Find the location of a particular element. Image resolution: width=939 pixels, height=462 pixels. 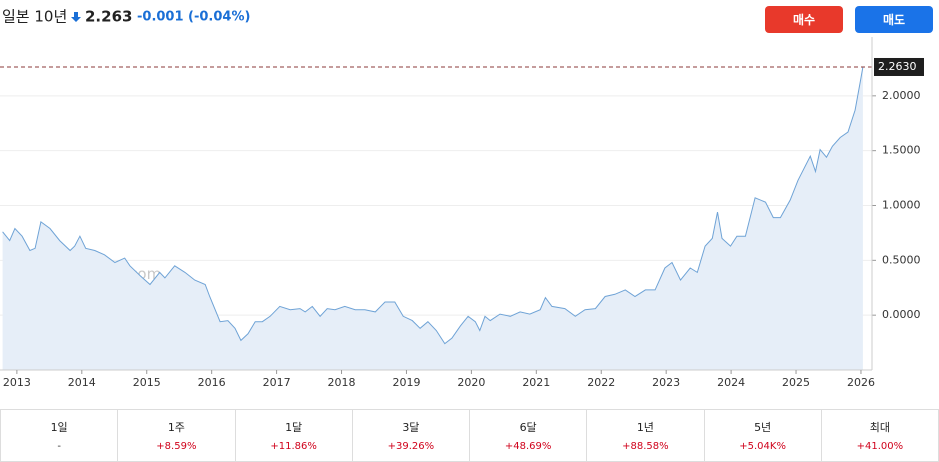

x-tick-label: 2019 is located at coordinates (406, 382).